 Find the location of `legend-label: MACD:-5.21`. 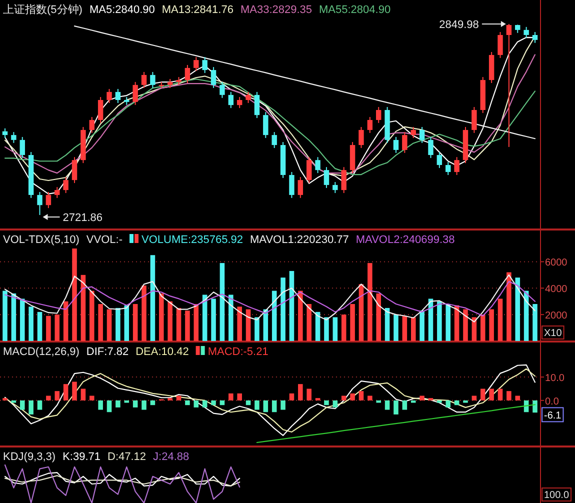

legend-label: MACD:-5.21 is located at coordinates (238, 352).